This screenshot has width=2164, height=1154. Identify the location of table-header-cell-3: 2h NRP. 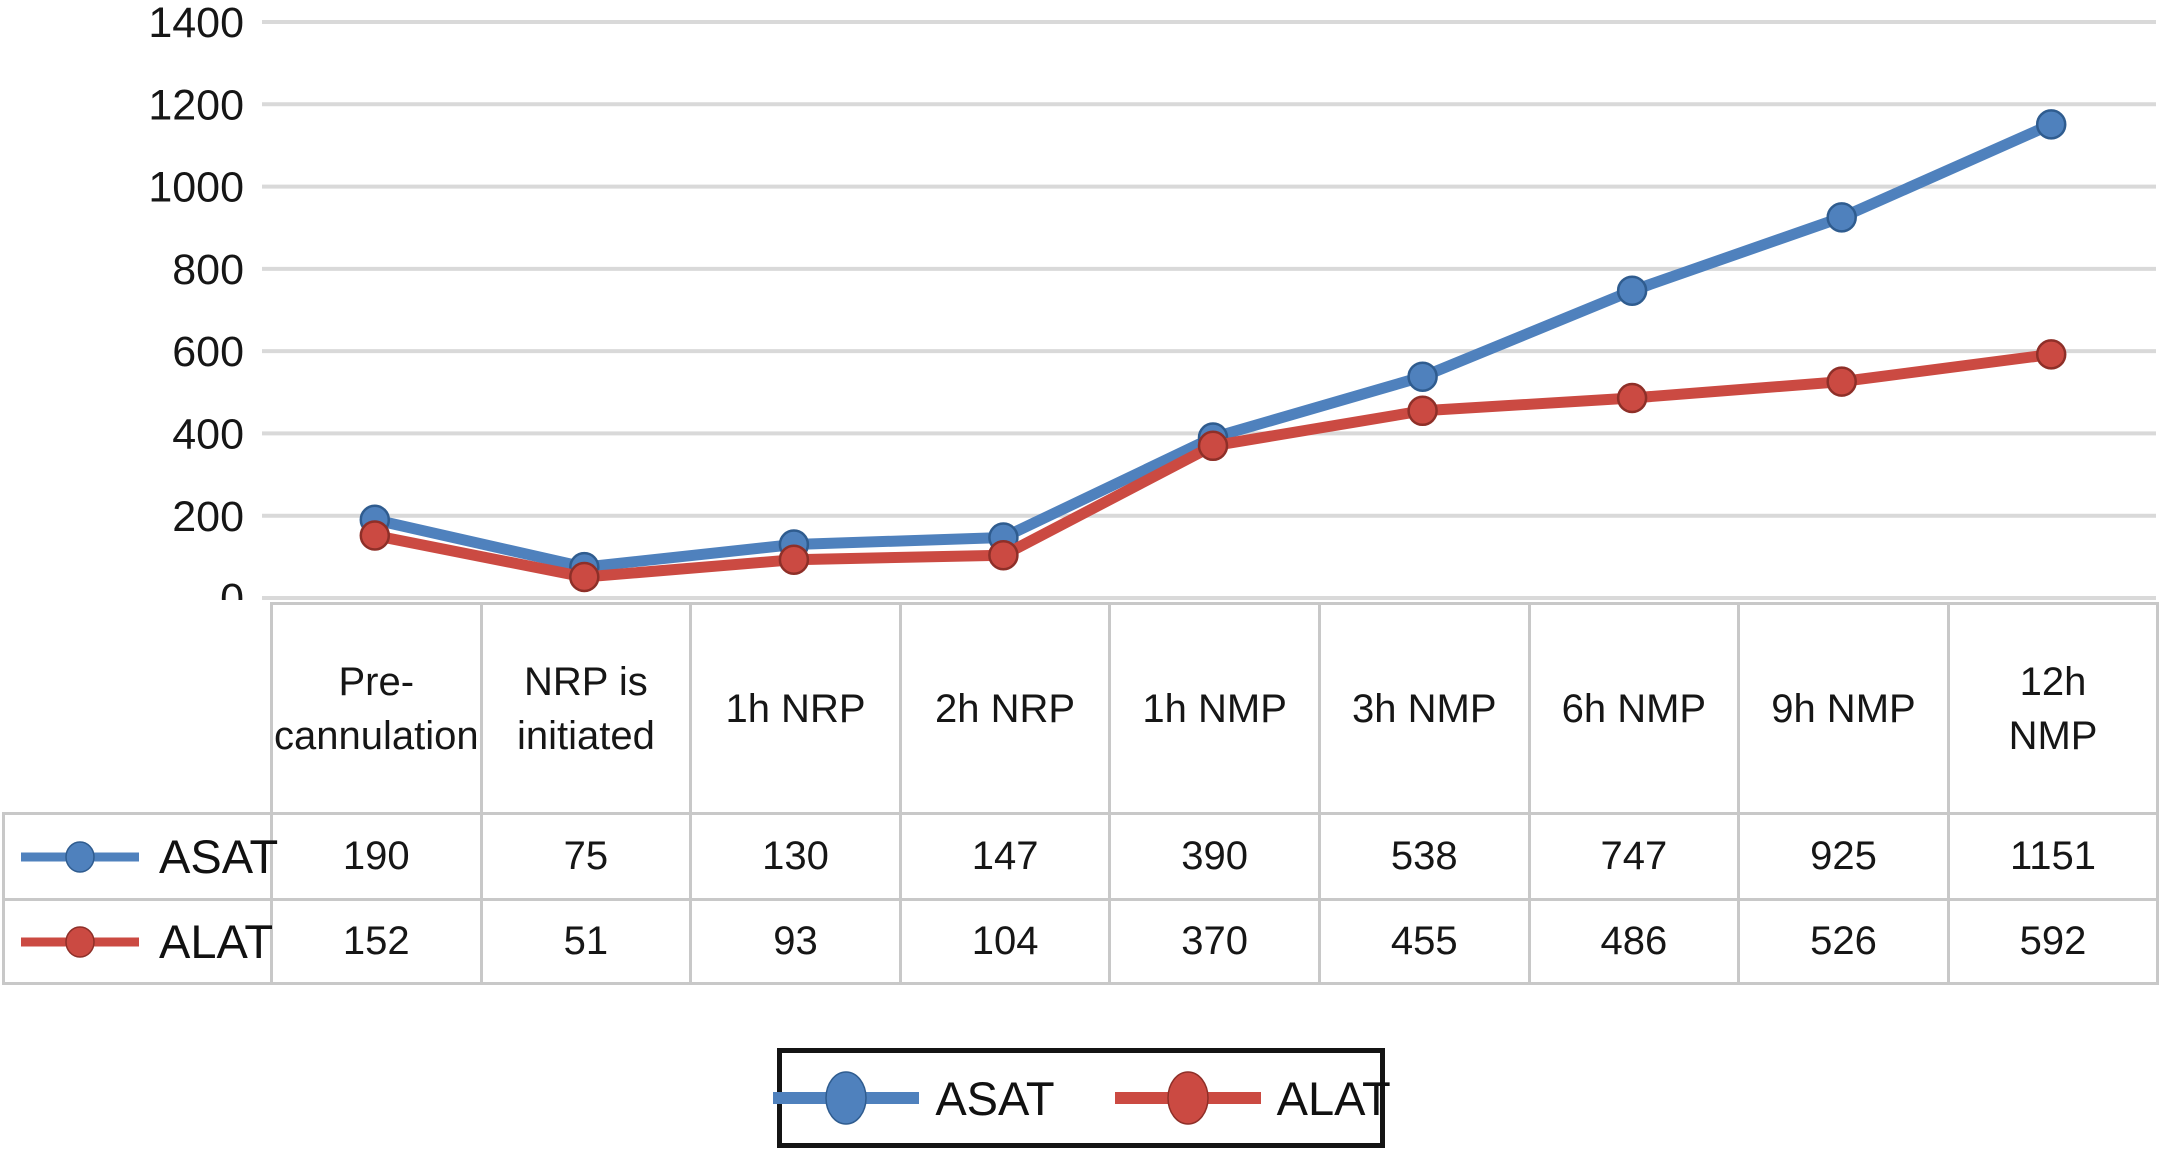
(1005, 708).